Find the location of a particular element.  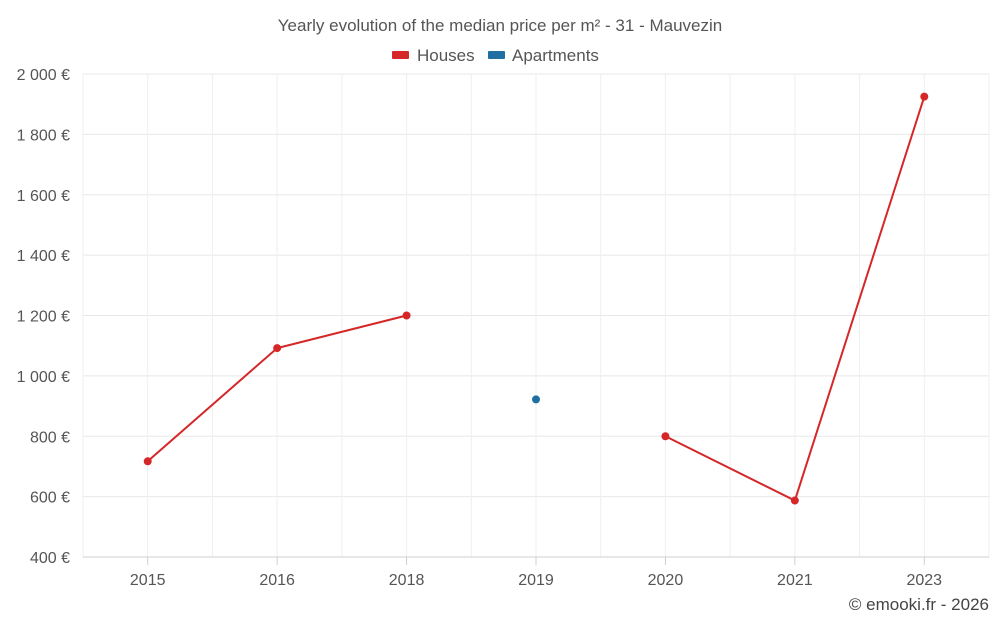

legend-swatch-houses is located at coordinates (400, 55).